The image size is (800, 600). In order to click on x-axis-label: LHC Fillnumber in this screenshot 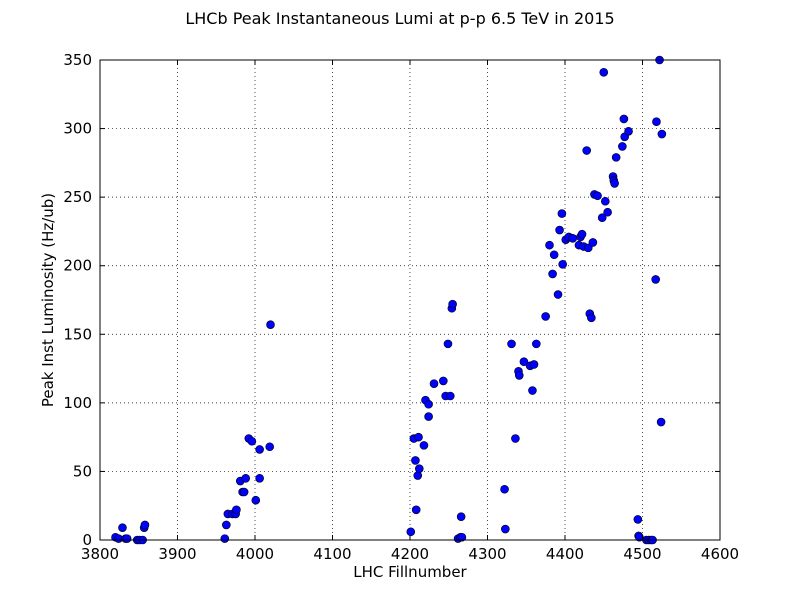, I will do `click(410, 572)`.